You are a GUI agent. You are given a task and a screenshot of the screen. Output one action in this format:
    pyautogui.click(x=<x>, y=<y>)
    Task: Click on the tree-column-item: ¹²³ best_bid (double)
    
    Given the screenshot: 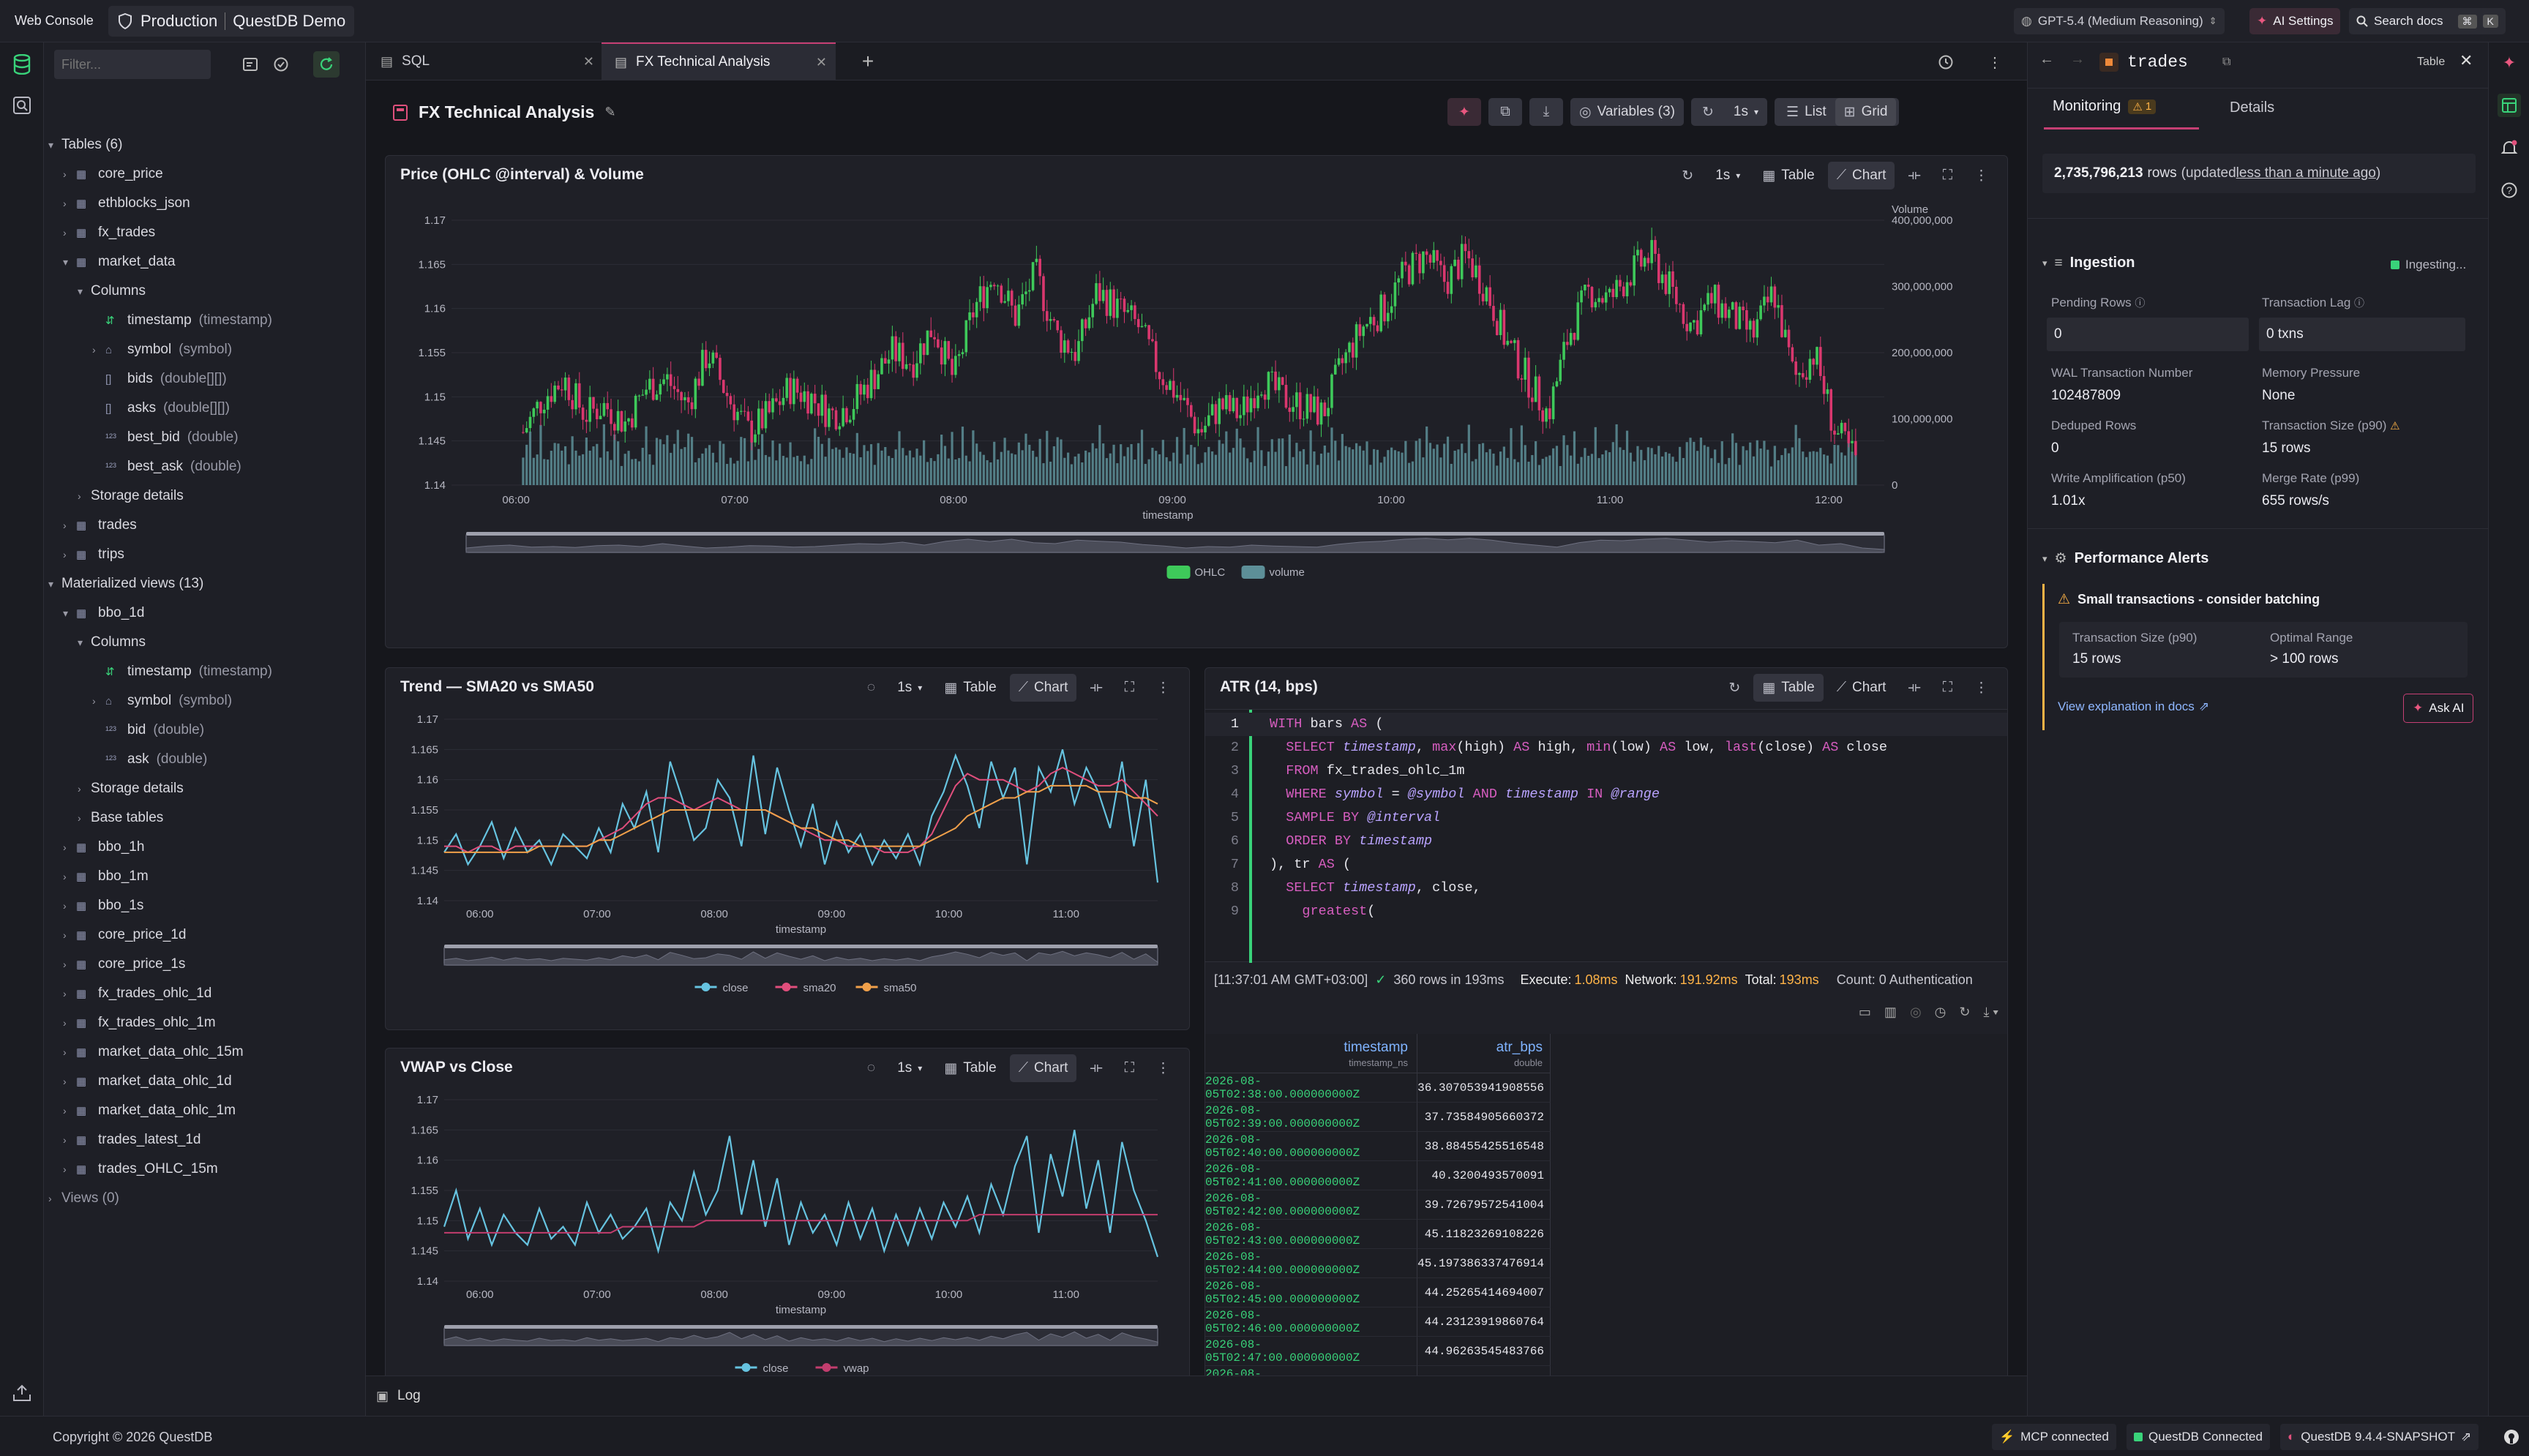 What is the action you would take?
    pyautogui.click(x=166, y=438)
    